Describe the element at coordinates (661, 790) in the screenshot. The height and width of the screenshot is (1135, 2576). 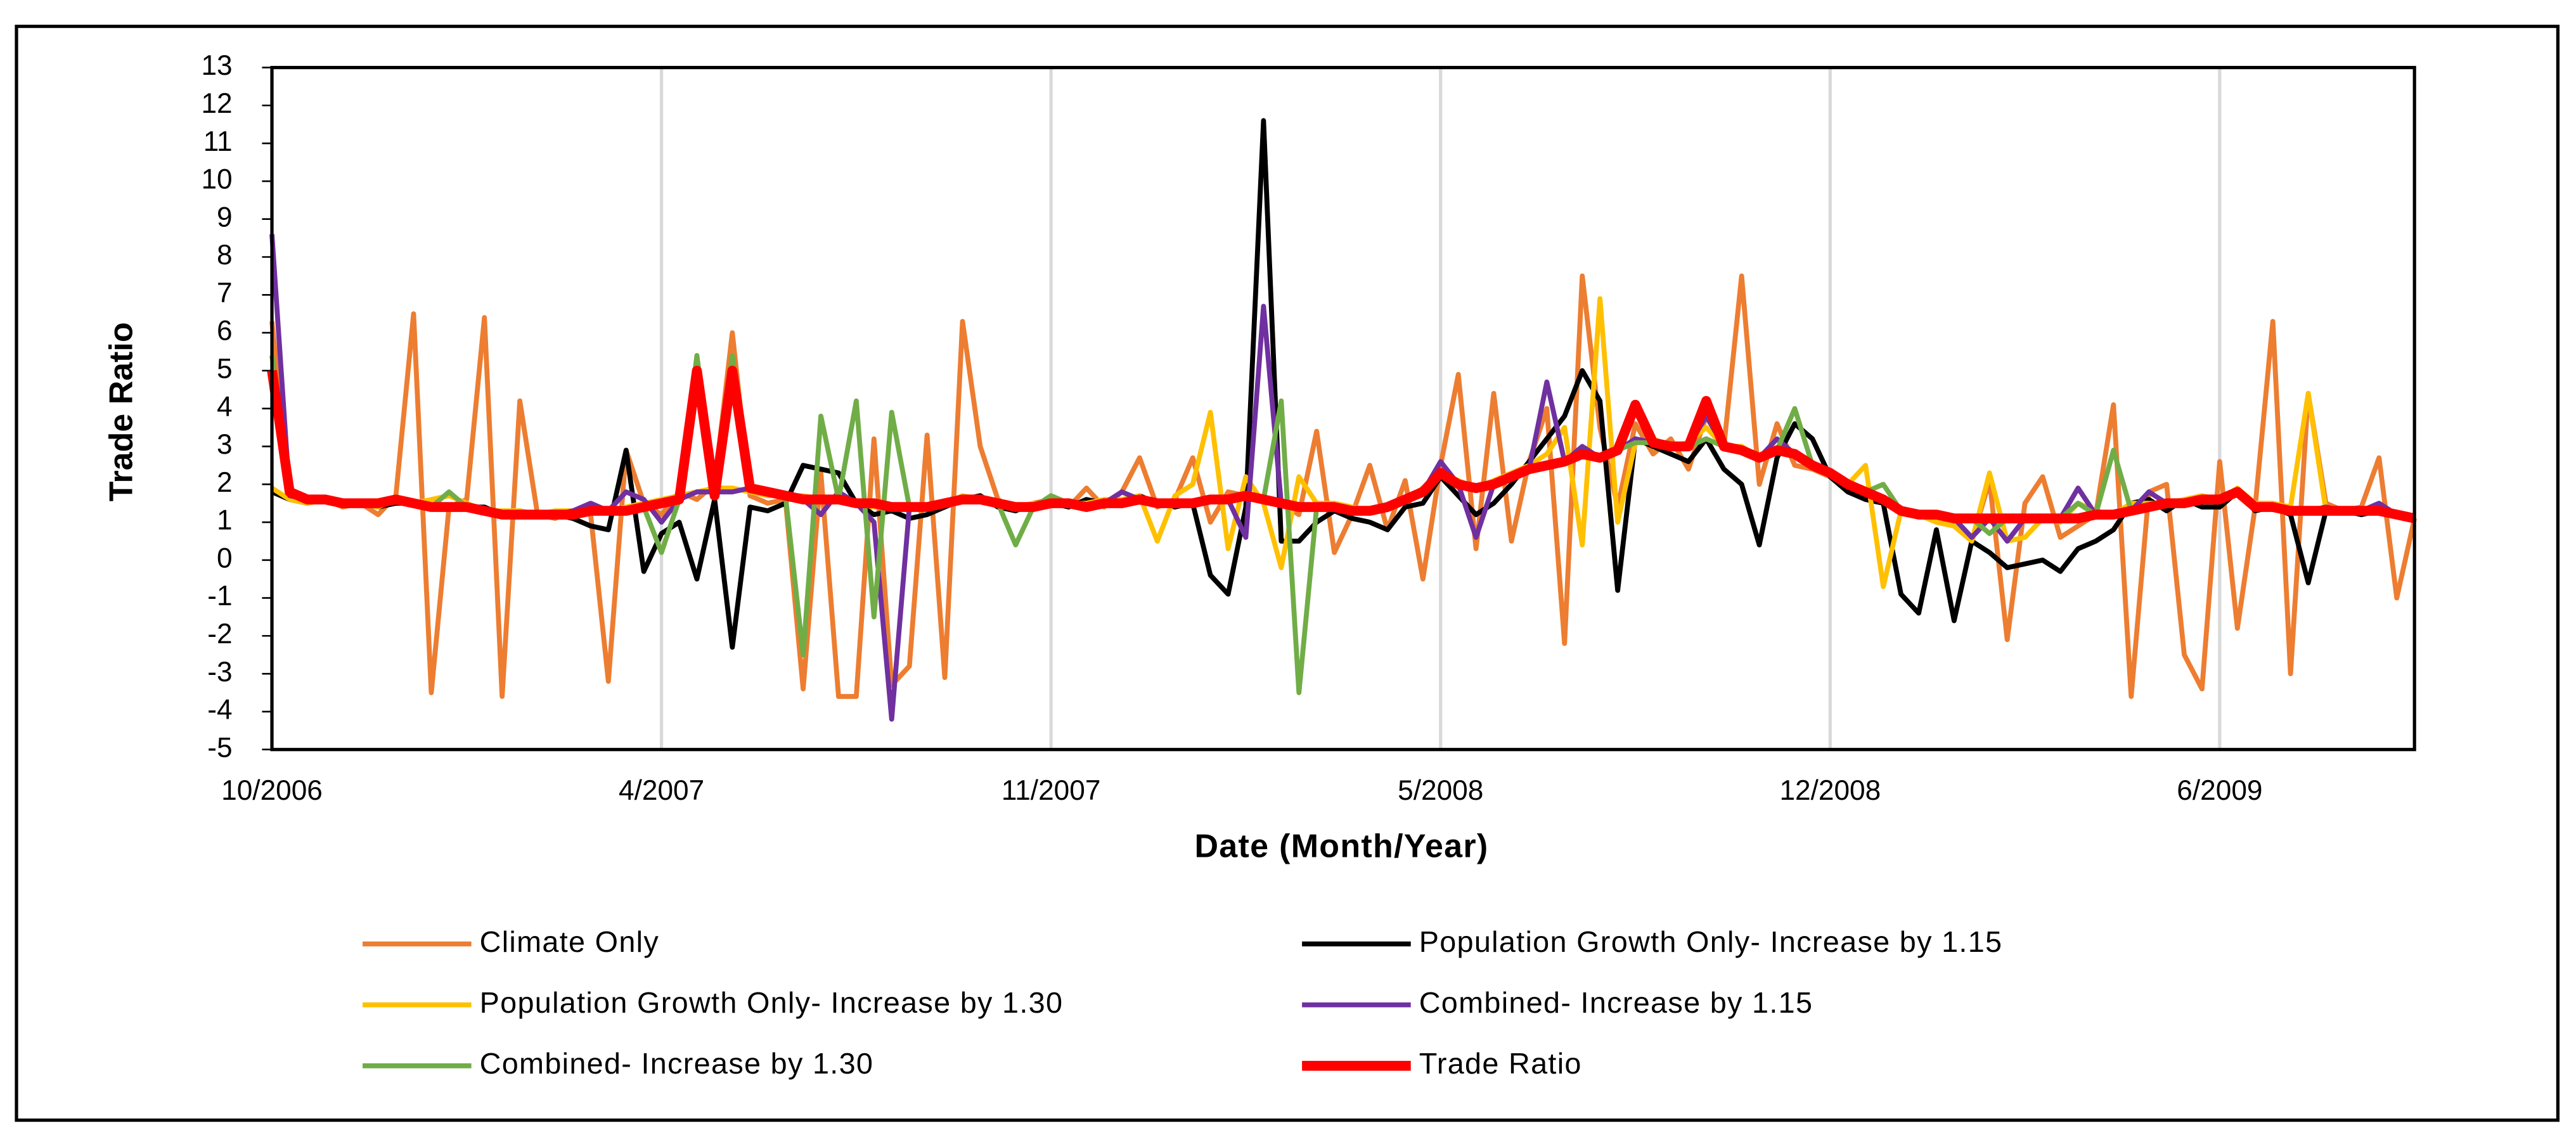
I see `x-tick-label: 4/2007` at that location.